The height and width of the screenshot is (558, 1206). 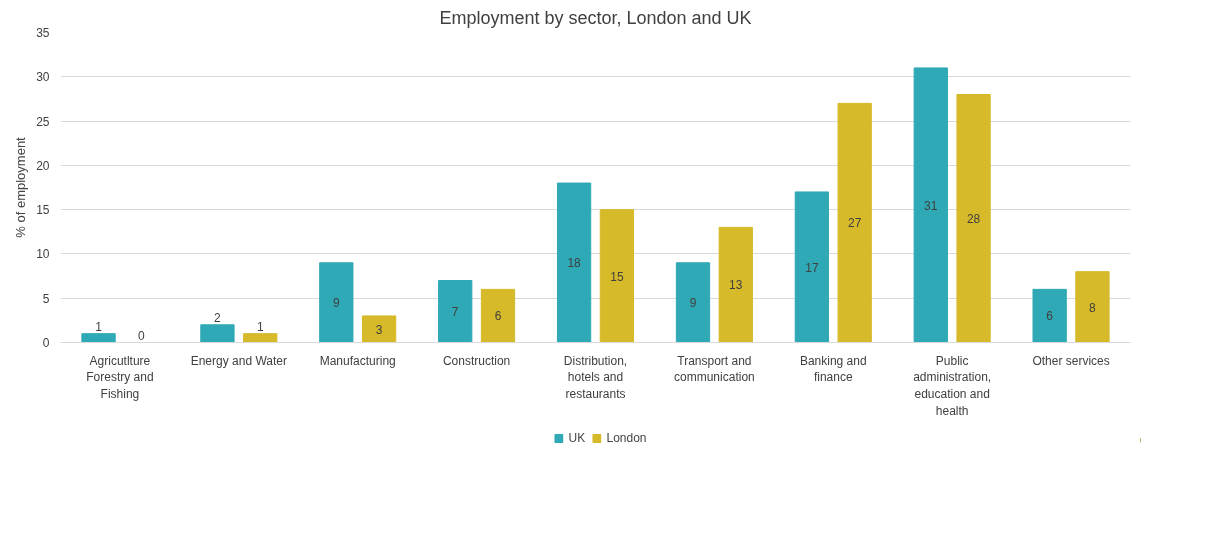 I want to click on y-tick-label: 5, so click(x=46, y=298).